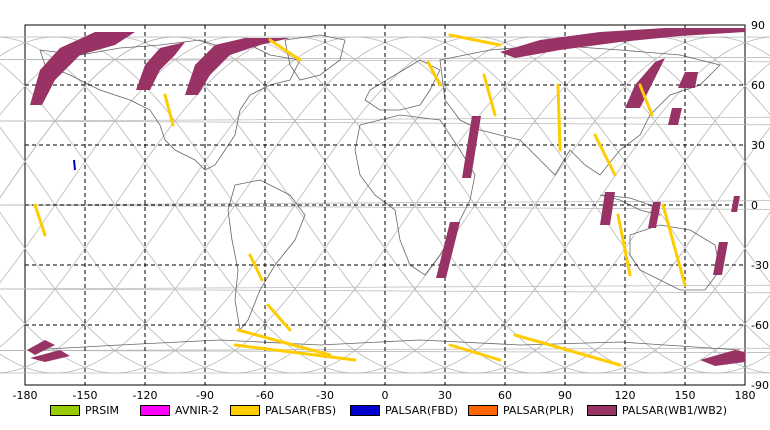  I want to click on lat-tick-labels: 90 60 30 0 -30 -60 -90, so click(760, 205).